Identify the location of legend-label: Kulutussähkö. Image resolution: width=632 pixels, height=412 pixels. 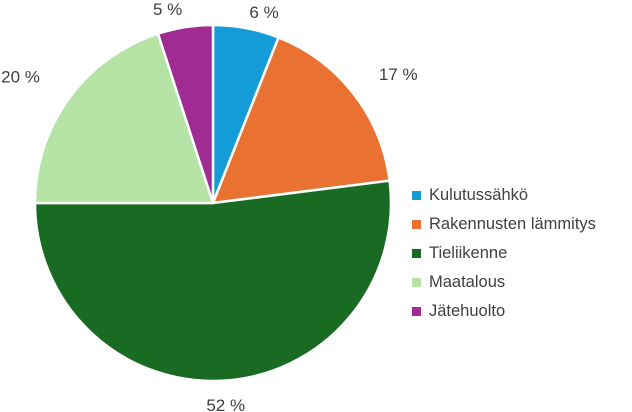
(479, 195).